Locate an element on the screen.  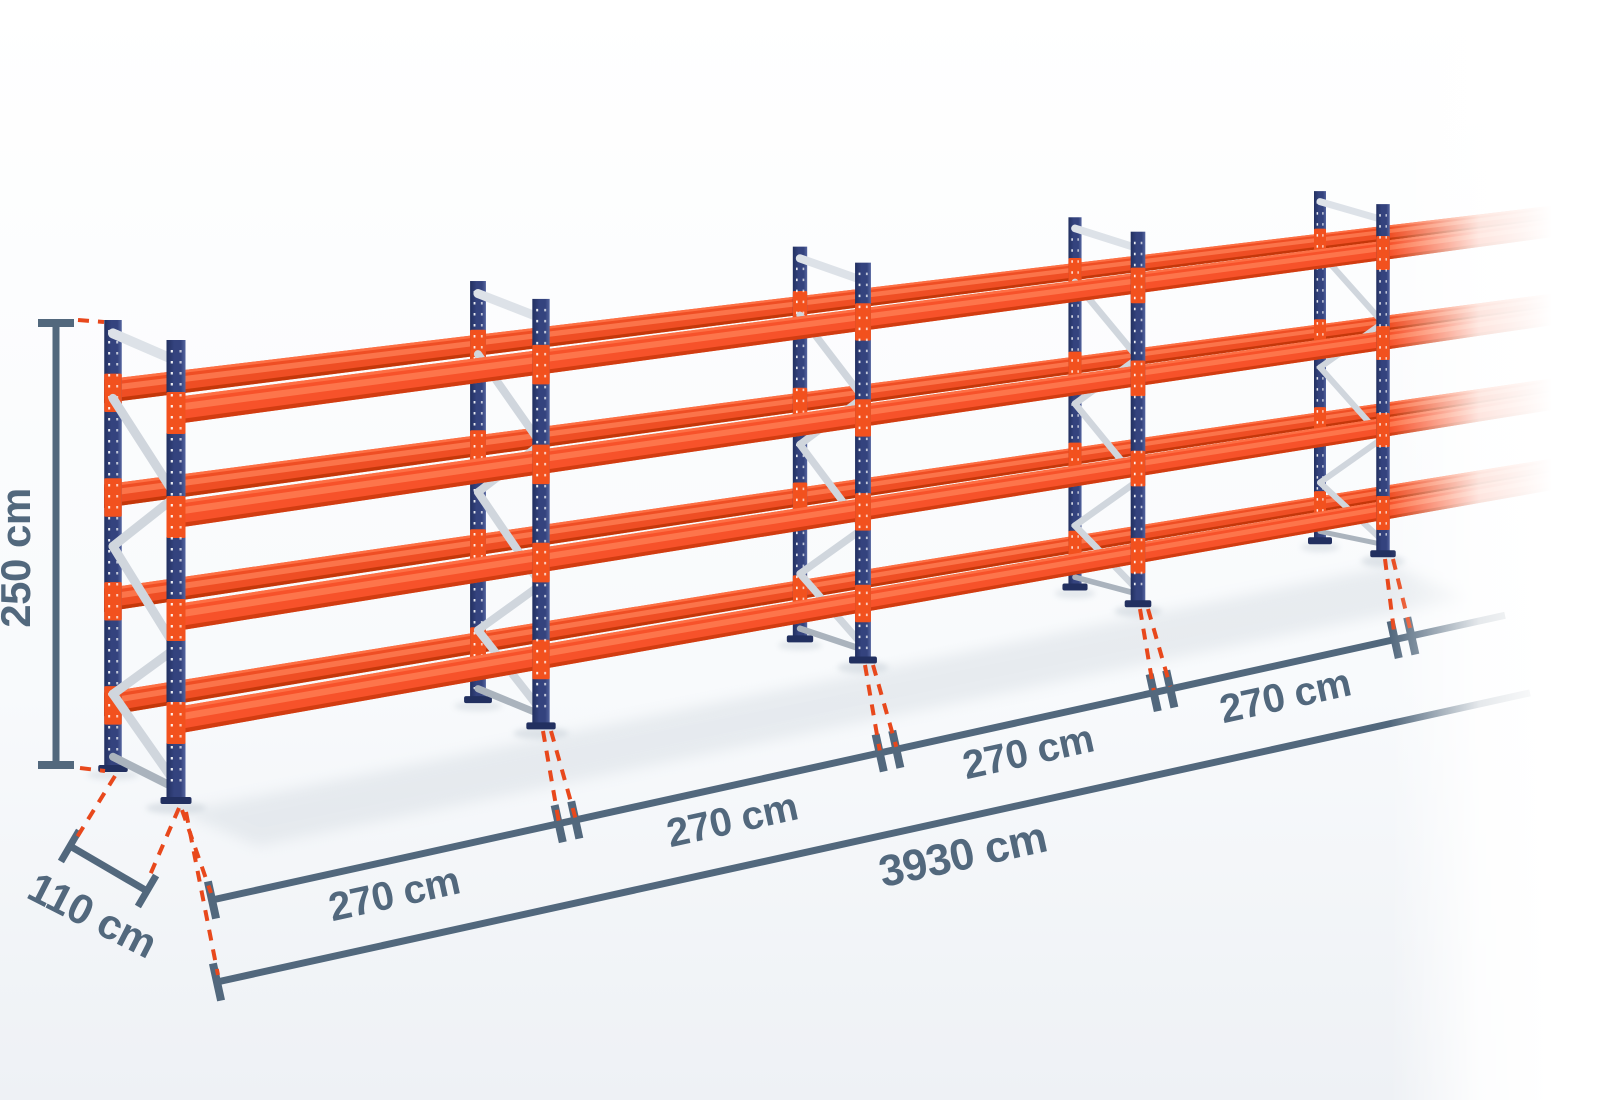
beam is located at coordinates (831, 293).